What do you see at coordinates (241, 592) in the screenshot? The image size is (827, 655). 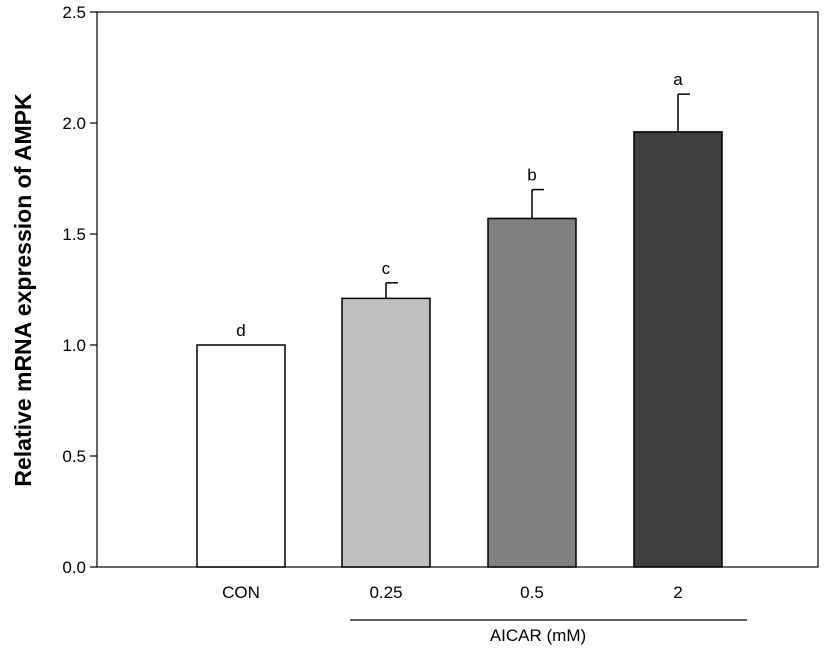 I see `x-tick-label: CON` at bounding box center [241, 592].